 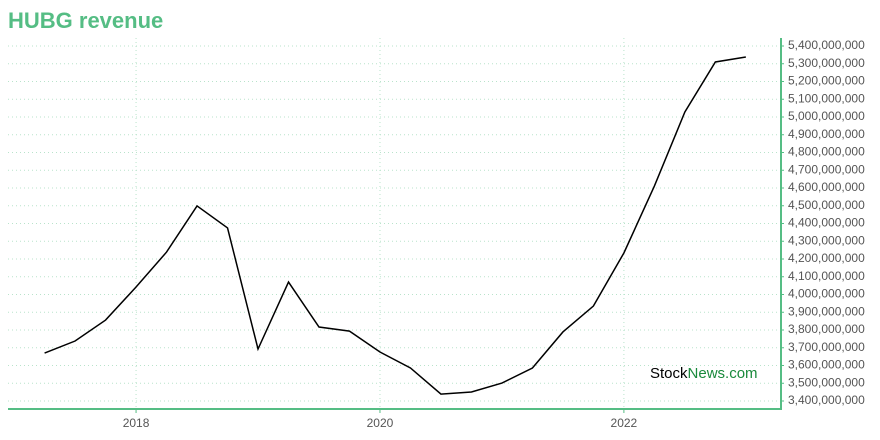 I want to click on y-tick-label: 5,400,000,000, so click(x=826, y=45).